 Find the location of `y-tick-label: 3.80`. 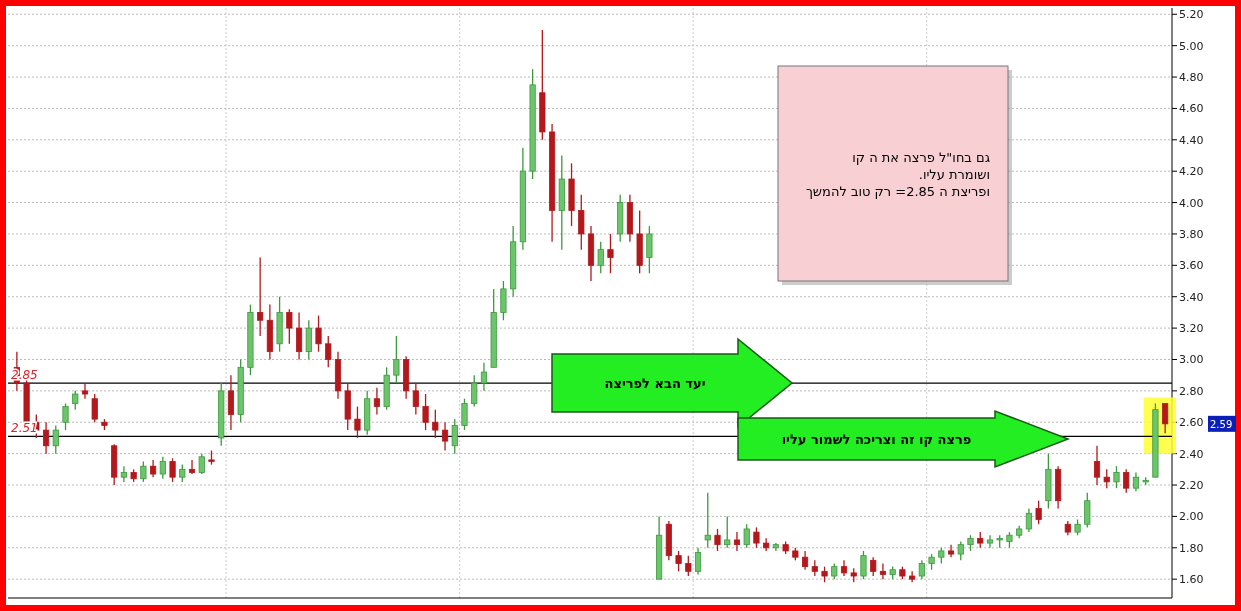

y-tick-label: 3.80 is located at coordinates (1191, 234).